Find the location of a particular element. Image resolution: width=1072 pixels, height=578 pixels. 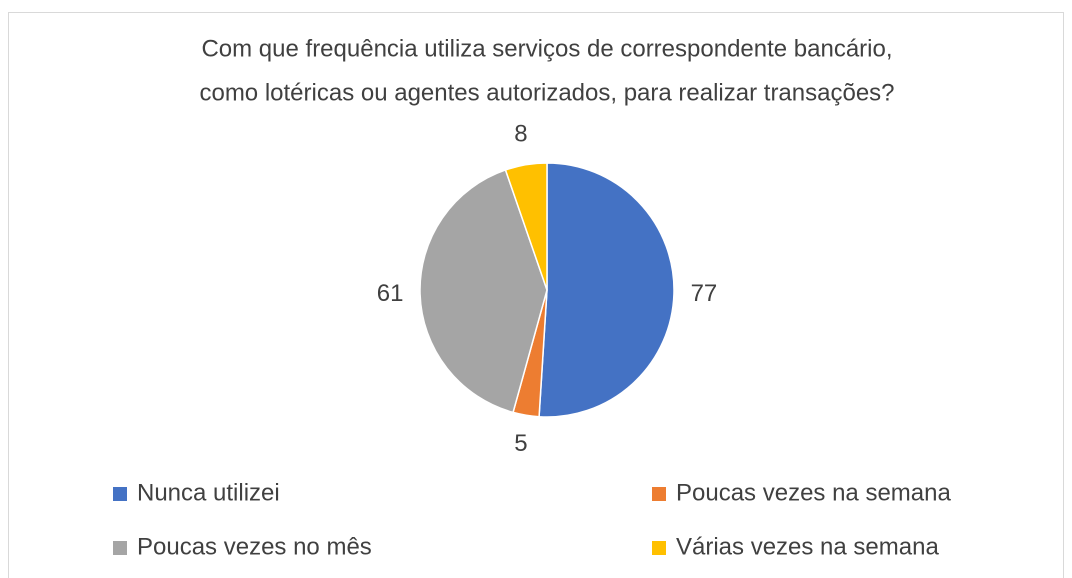

data-label: 8 is located at coordinates (520, 134).